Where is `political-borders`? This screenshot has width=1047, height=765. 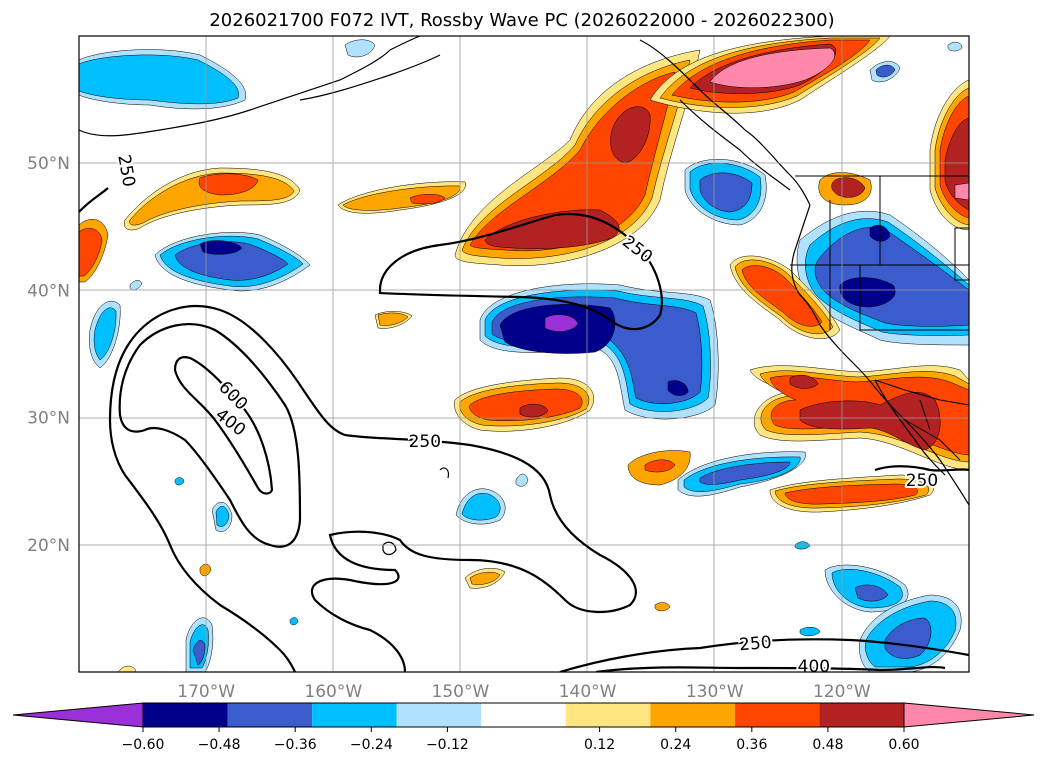
political-borders is located at coordinates (879, 318).